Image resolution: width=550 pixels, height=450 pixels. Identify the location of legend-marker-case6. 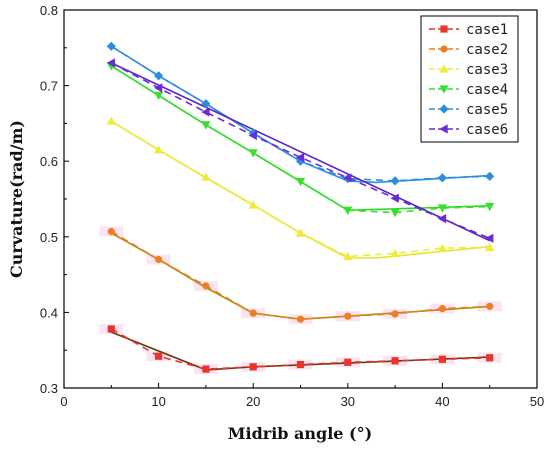
(443, 129).